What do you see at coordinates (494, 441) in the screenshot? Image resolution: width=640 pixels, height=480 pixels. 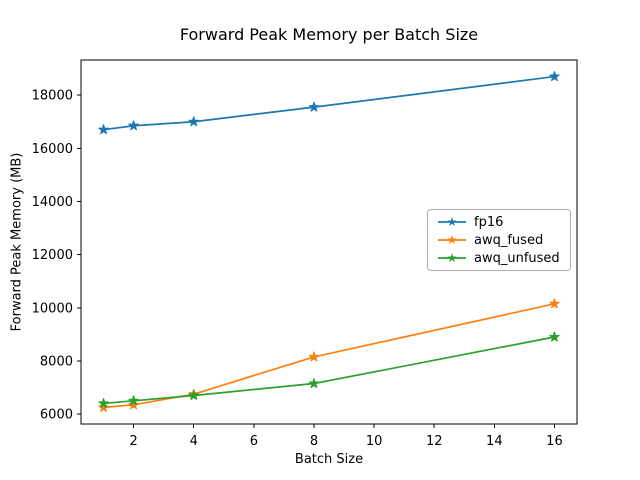 I see `x-tick-label: 14` at bounding box center [494, 441].